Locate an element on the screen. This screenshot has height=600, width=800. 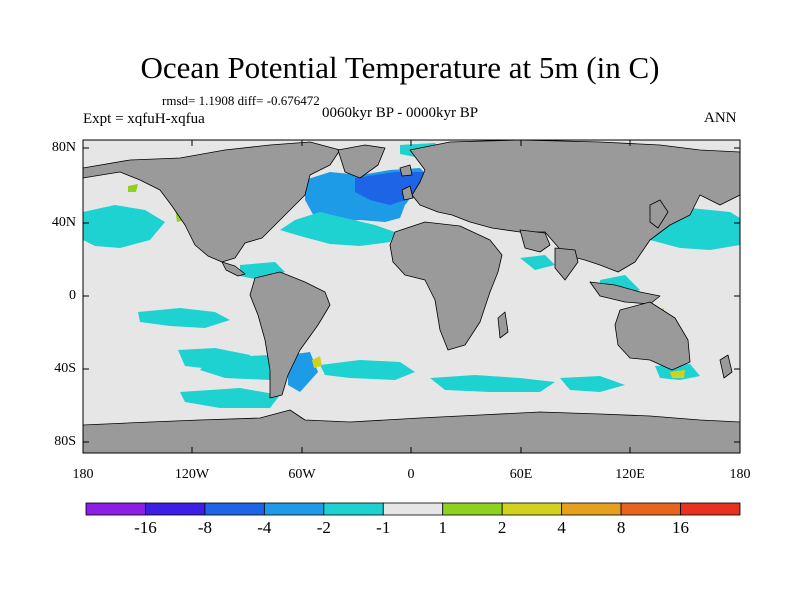
season-label: ANN is located at coordinates (720, 118).